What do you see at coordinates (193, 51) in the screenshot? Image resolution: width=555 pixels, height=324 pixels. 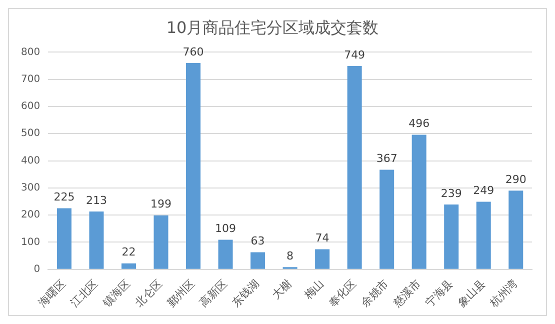 I see `data-label: 760` at bounding box center [193, 51].